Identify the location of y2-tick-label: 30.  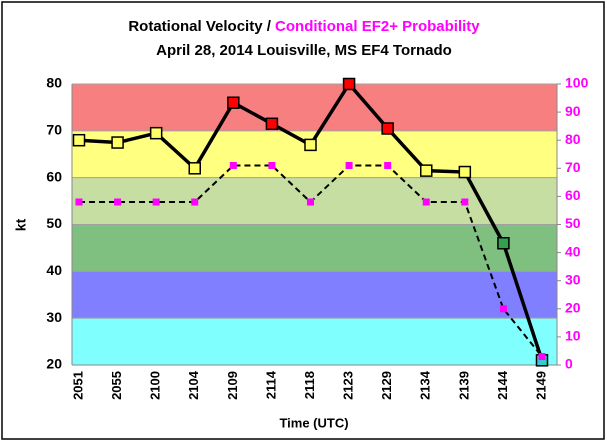
(573, 279).